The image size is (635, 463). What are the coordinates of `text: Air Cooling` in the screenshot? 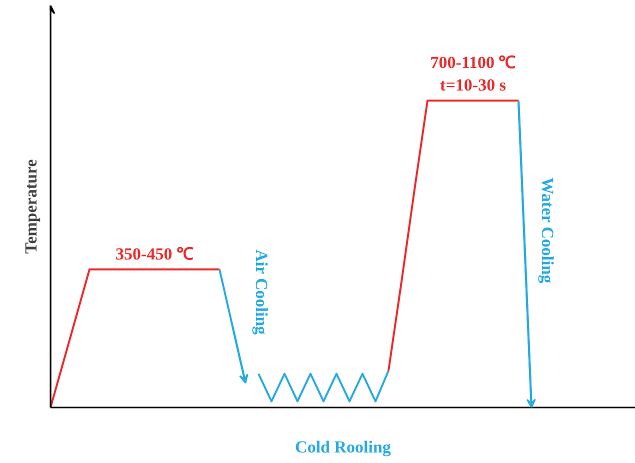 It's located at (261, 292).